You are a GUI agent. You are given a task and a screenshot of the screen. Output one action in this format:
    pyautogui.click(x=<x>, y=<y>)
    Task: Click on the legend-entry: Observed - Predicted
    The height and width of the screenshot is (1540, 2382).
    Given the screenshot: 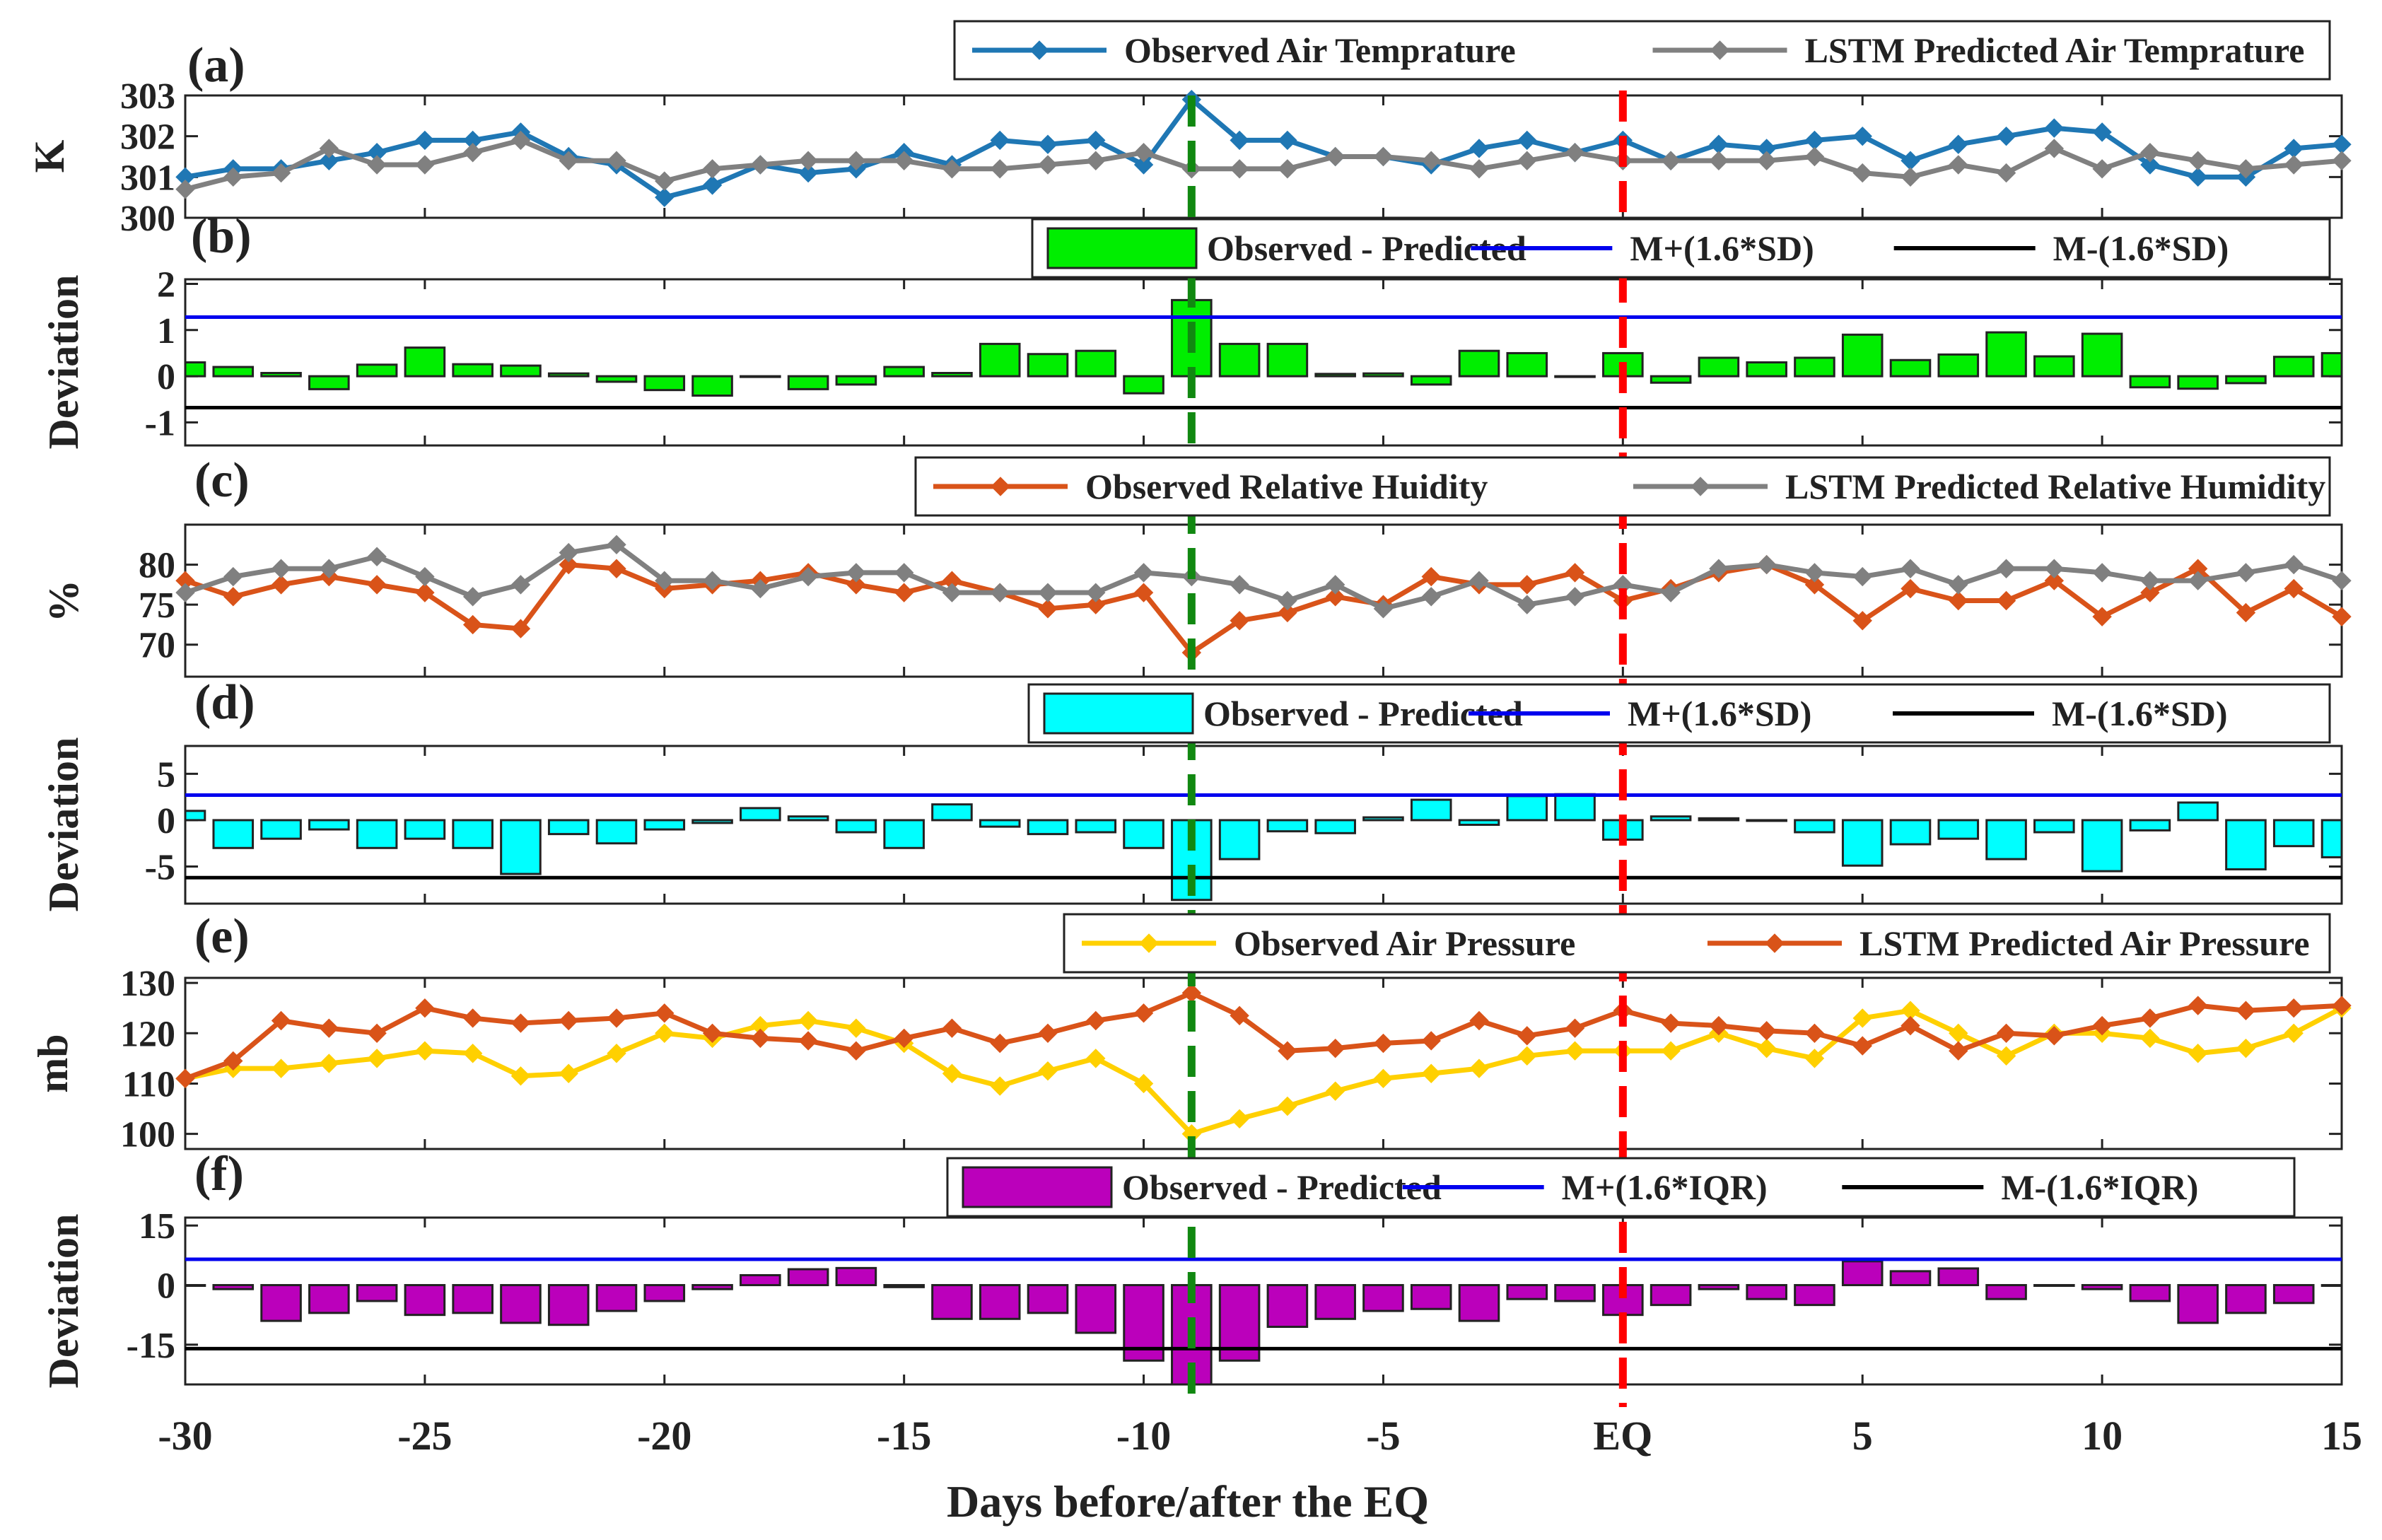 What is the action you would take?
    pyautogui.click(x=1282, y=1187)
    